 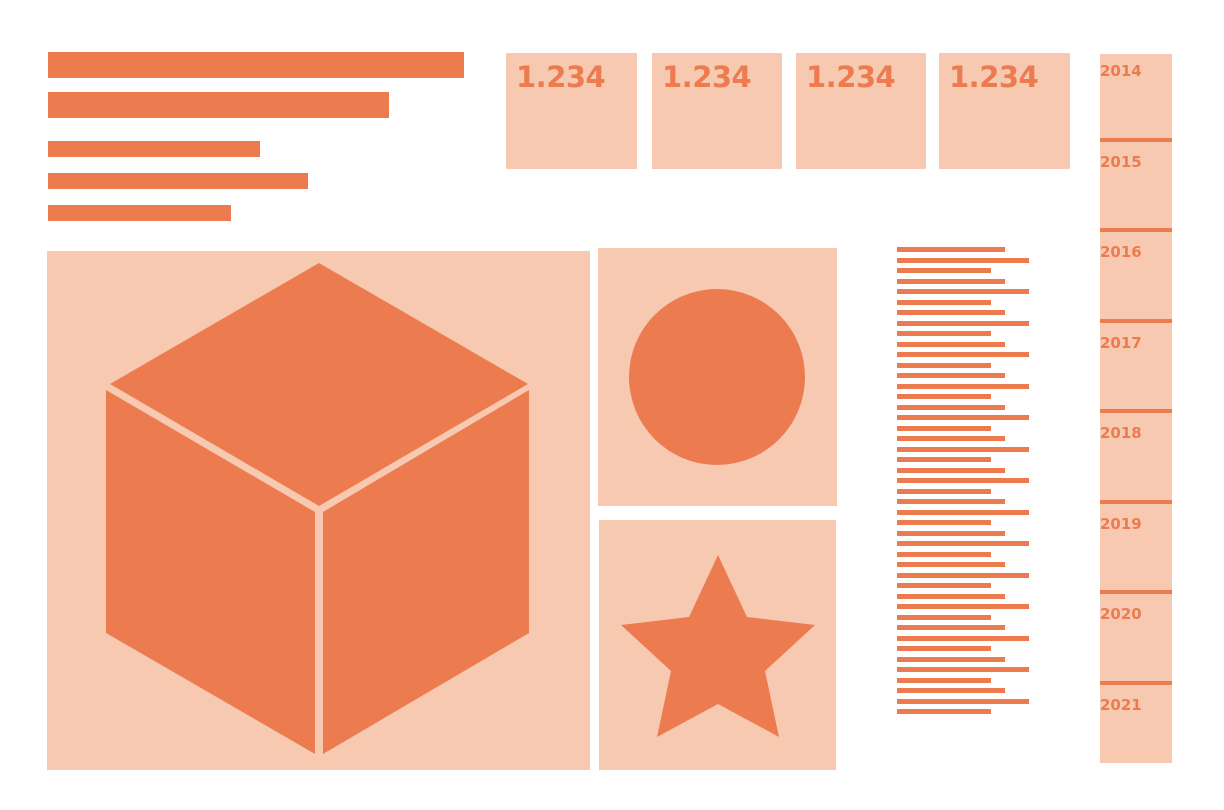 I want to click on circle-panel, so click(x=717, y=377).